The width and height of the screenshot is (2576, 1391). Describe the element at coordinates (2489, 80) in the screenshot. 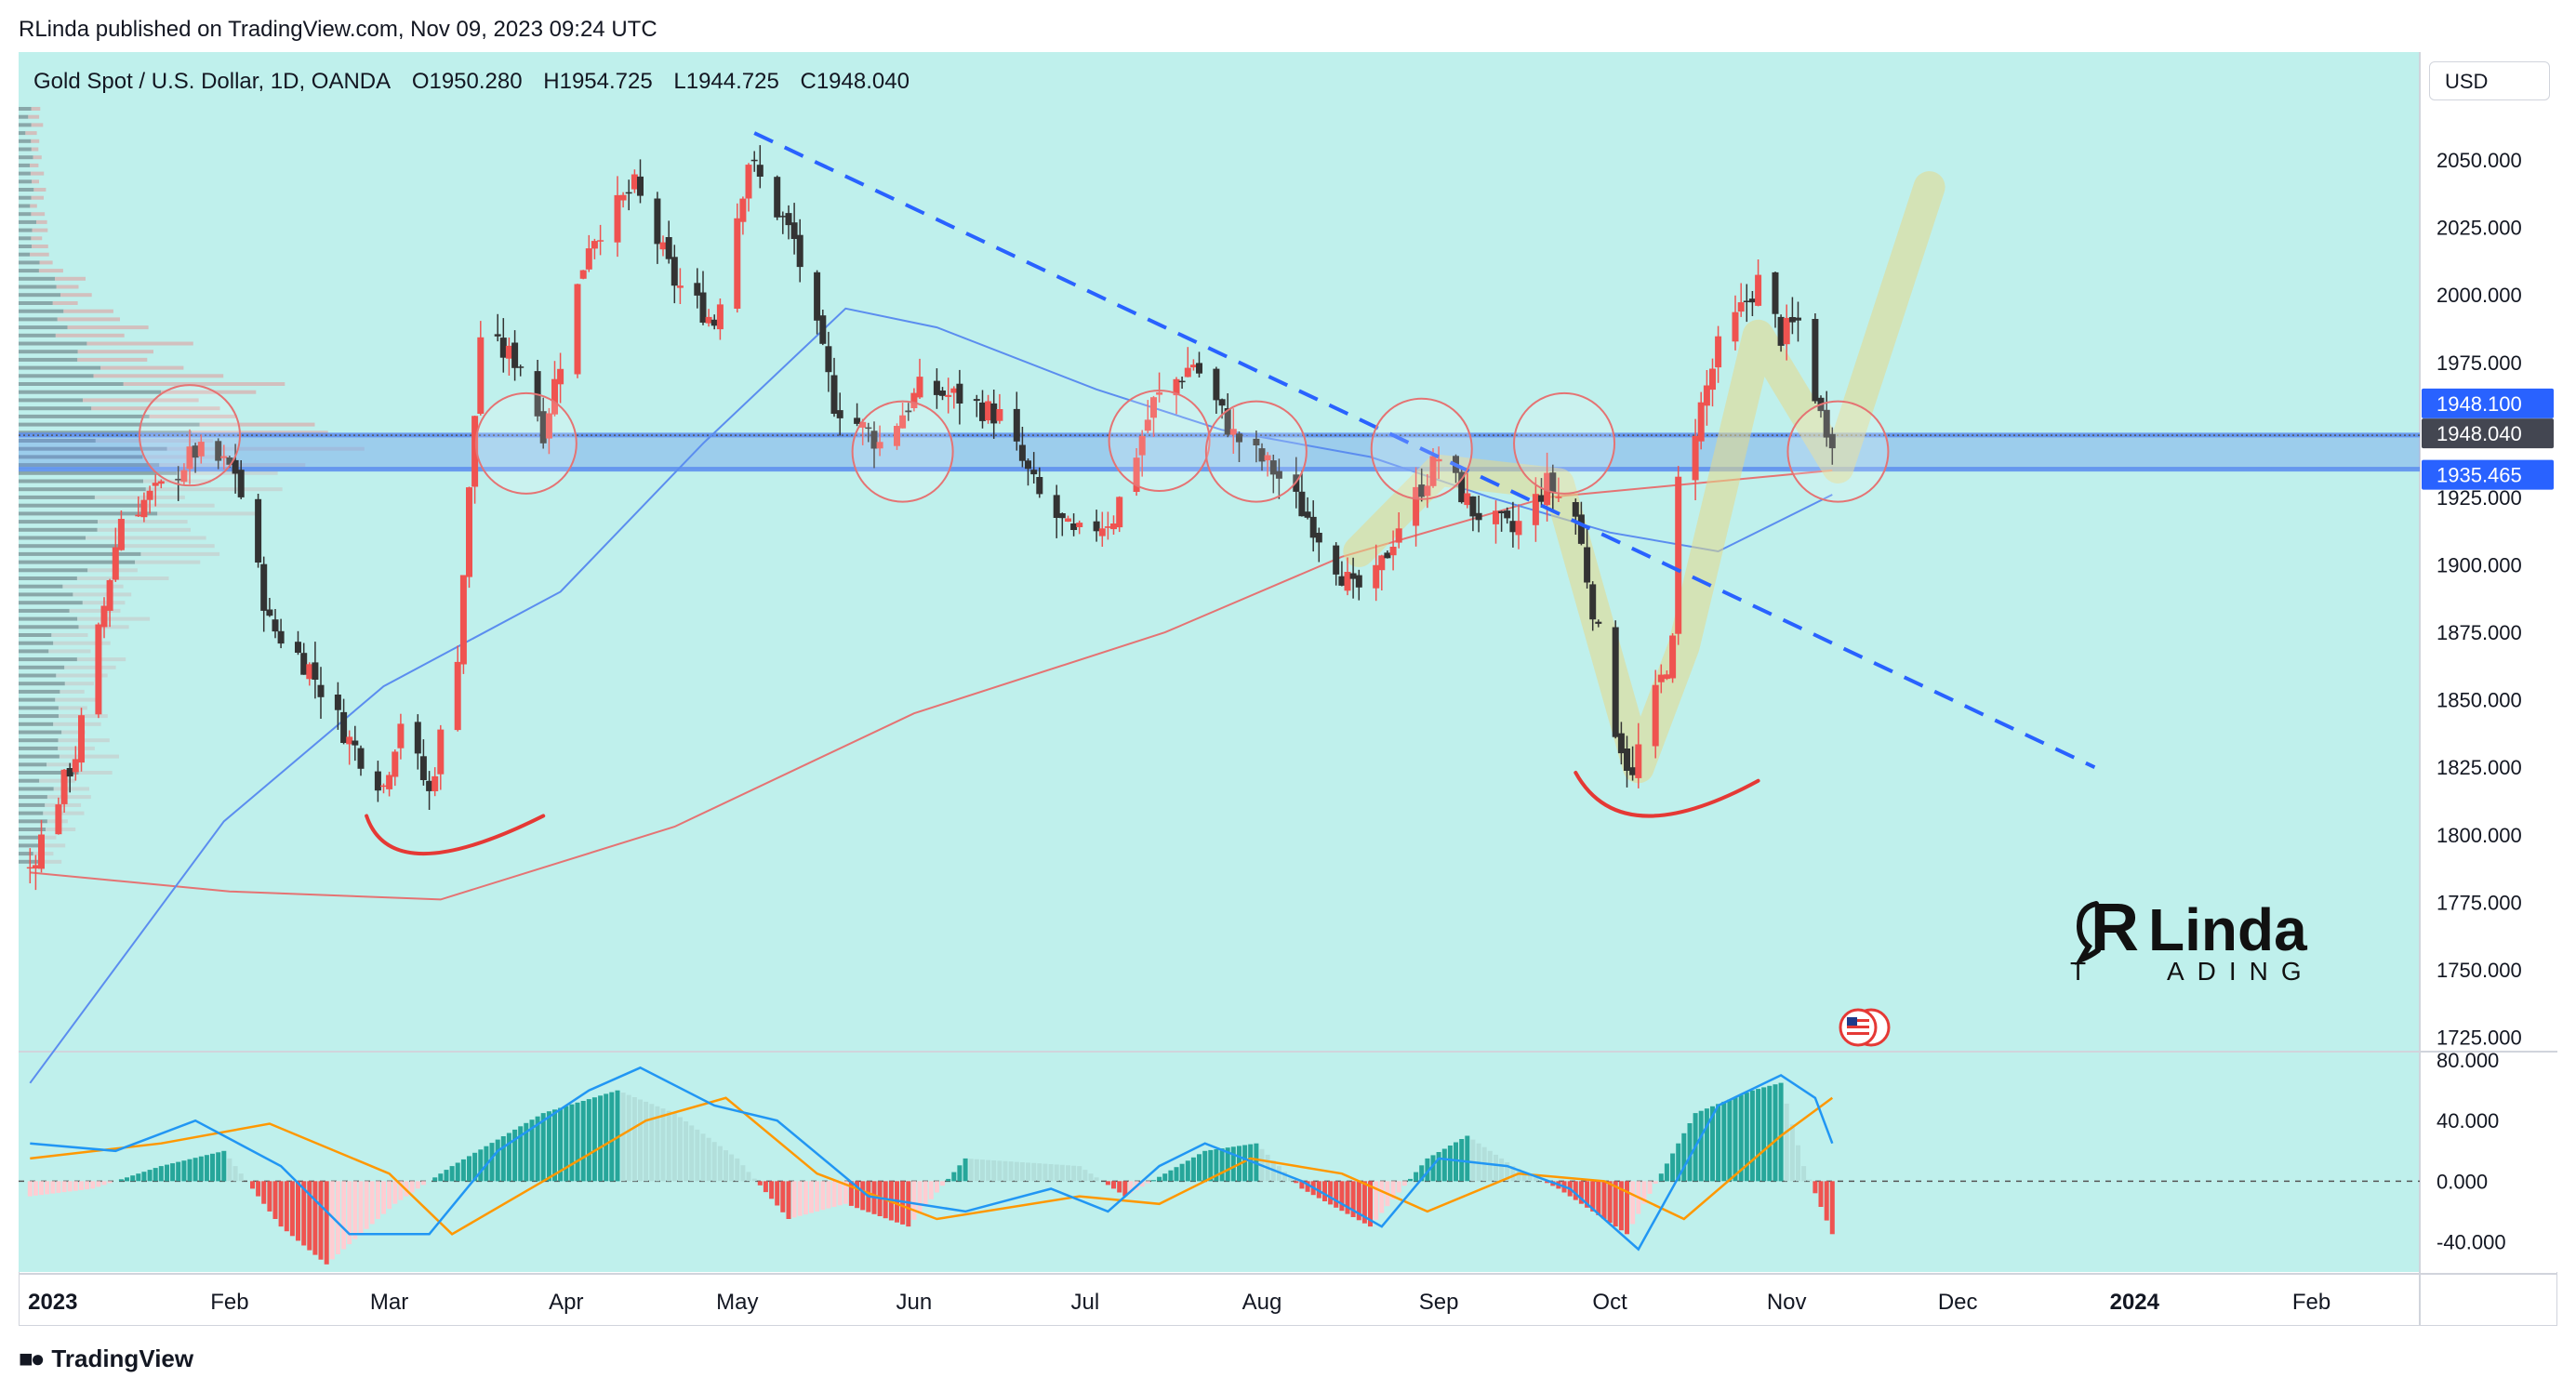

I see `currency-button: USD` at that location.